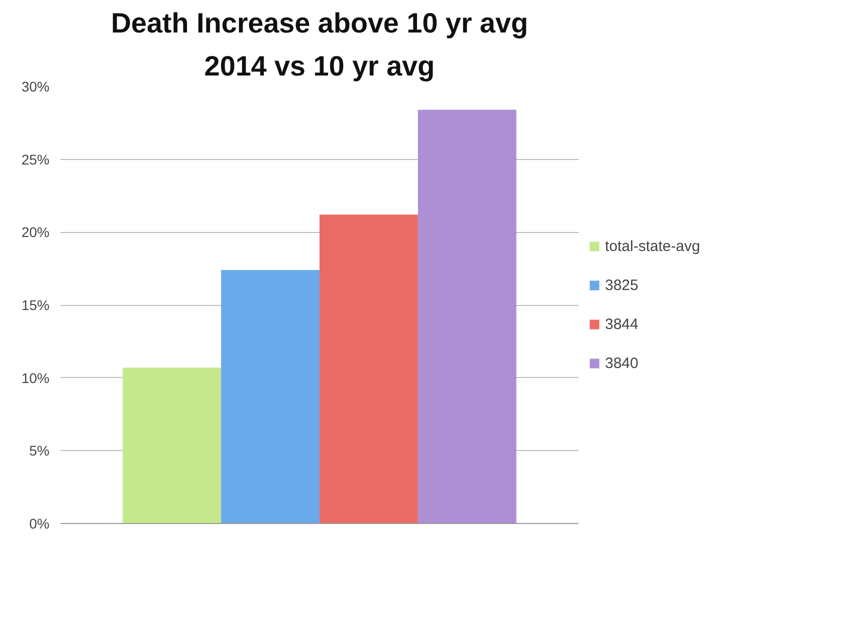  Describe the element at coordinates (319, 23) in the screenshot. I see `chart-title: Death Increase above 10 yr avg` at that location.